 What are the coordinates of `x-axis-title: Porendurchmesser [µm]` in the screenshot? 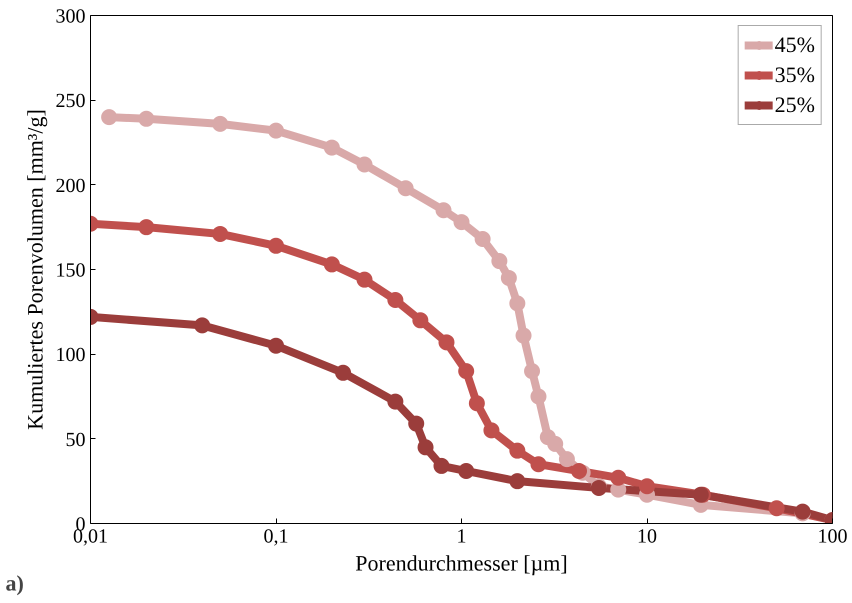 It's located at (461, 563).